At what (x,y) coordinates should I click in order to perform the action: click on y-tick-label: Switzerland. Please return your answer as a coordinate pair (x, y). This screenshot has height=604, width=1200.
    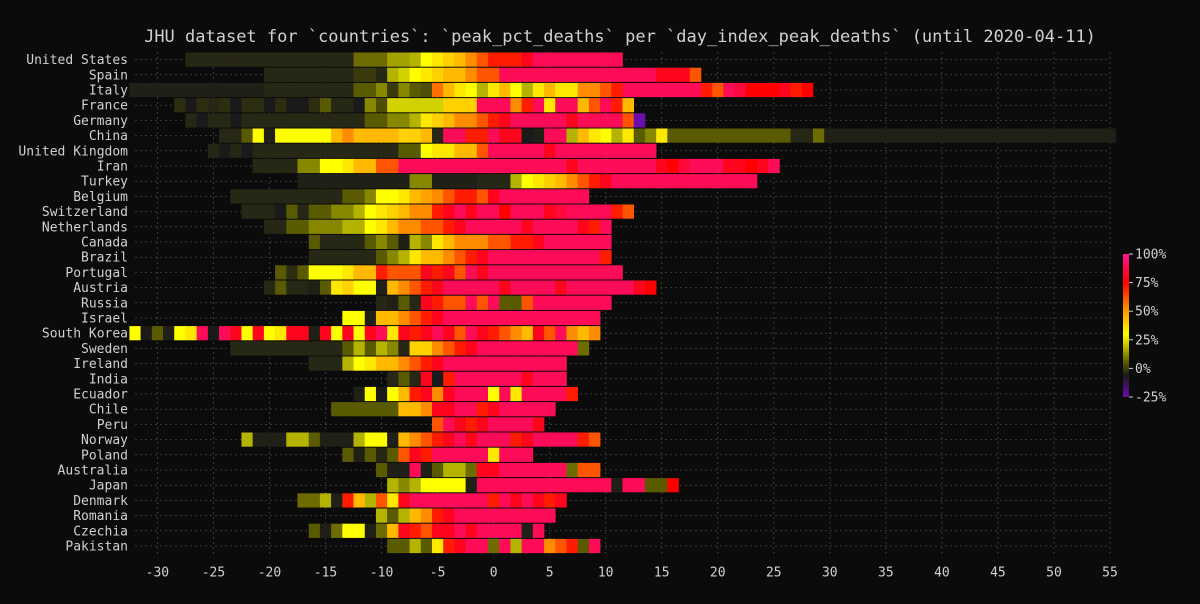
    Looking at the image, I should click on (85, 212).